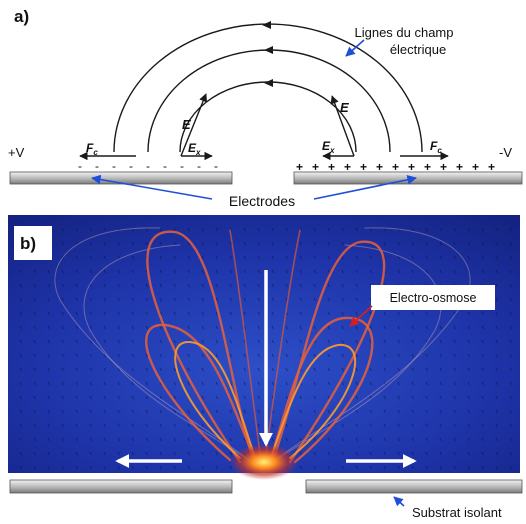 The height and width of the screenshot is (524, 526). What do you see at coordinates (408, 178) in the screenshot?
I see `right-electrode-a` at bounding box center [408, 178].